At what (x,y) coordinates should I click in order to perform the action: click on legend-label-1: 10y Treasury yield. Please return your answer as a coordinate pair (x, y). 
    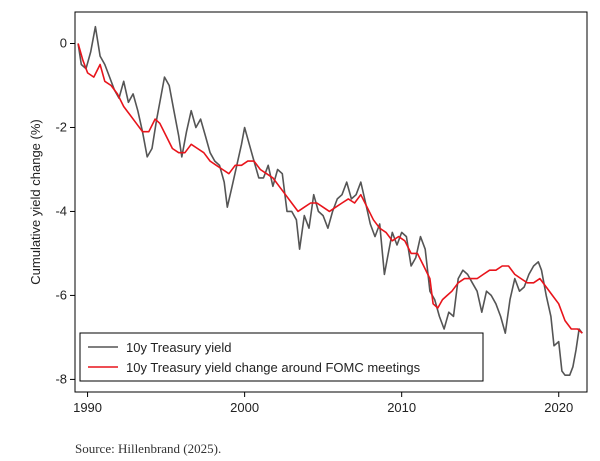
    Looking at the image, I should click on (179, 347).